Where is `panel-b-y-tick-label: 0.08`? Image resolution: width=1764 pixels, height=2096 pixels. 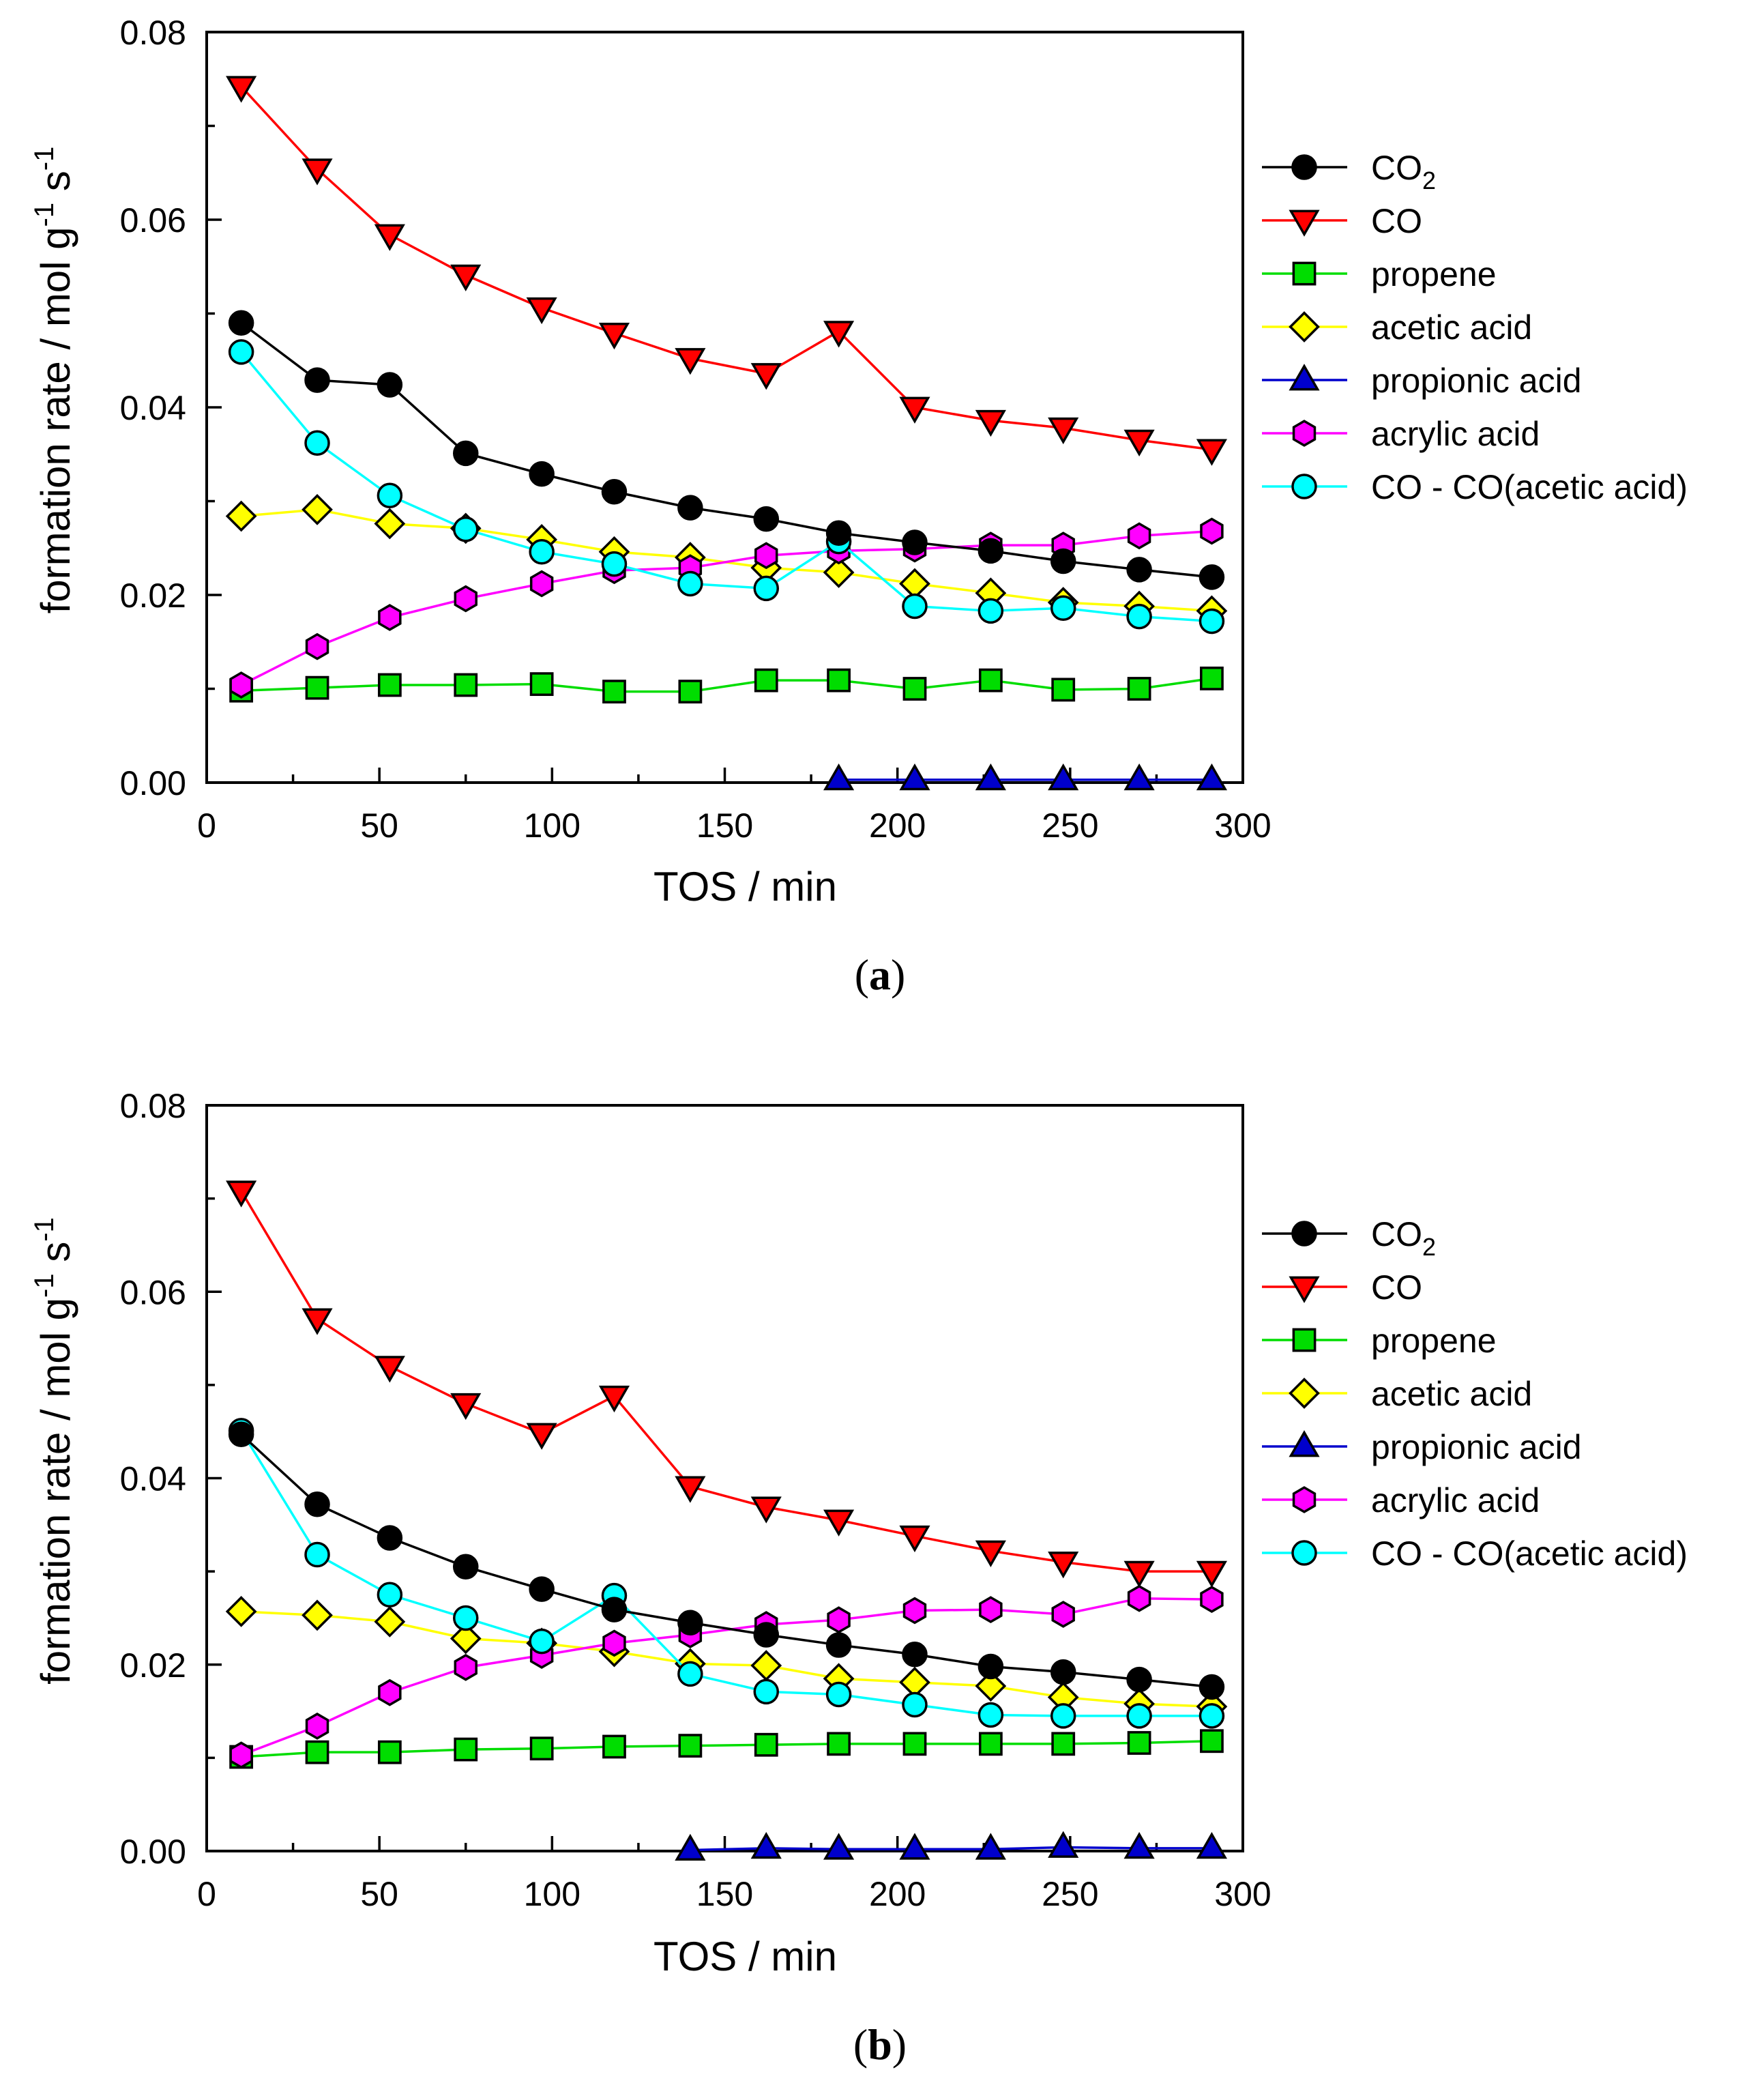 panel-b-y-tick-label: 0.08 is located at coordinates (153, 1106).